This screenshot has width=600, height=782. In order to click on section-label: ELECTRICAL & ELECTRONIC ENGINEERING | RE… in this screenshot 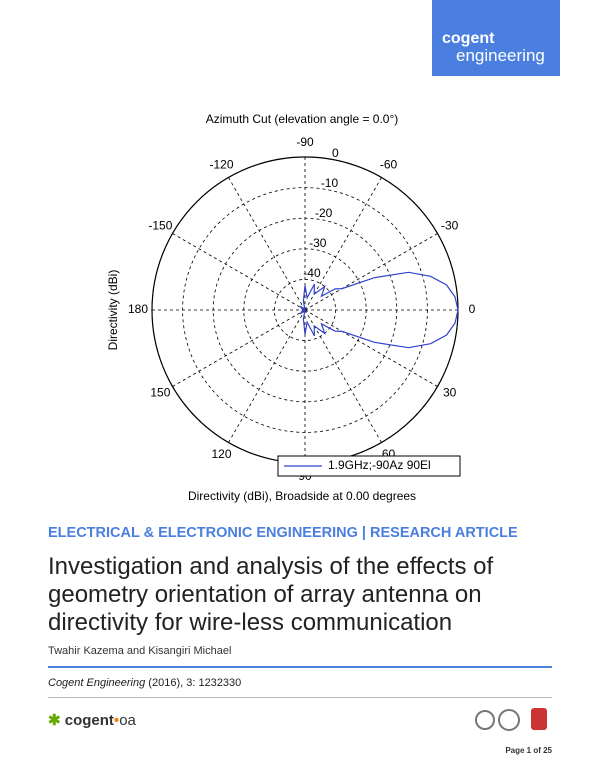, I will do `click(283, 533)`.